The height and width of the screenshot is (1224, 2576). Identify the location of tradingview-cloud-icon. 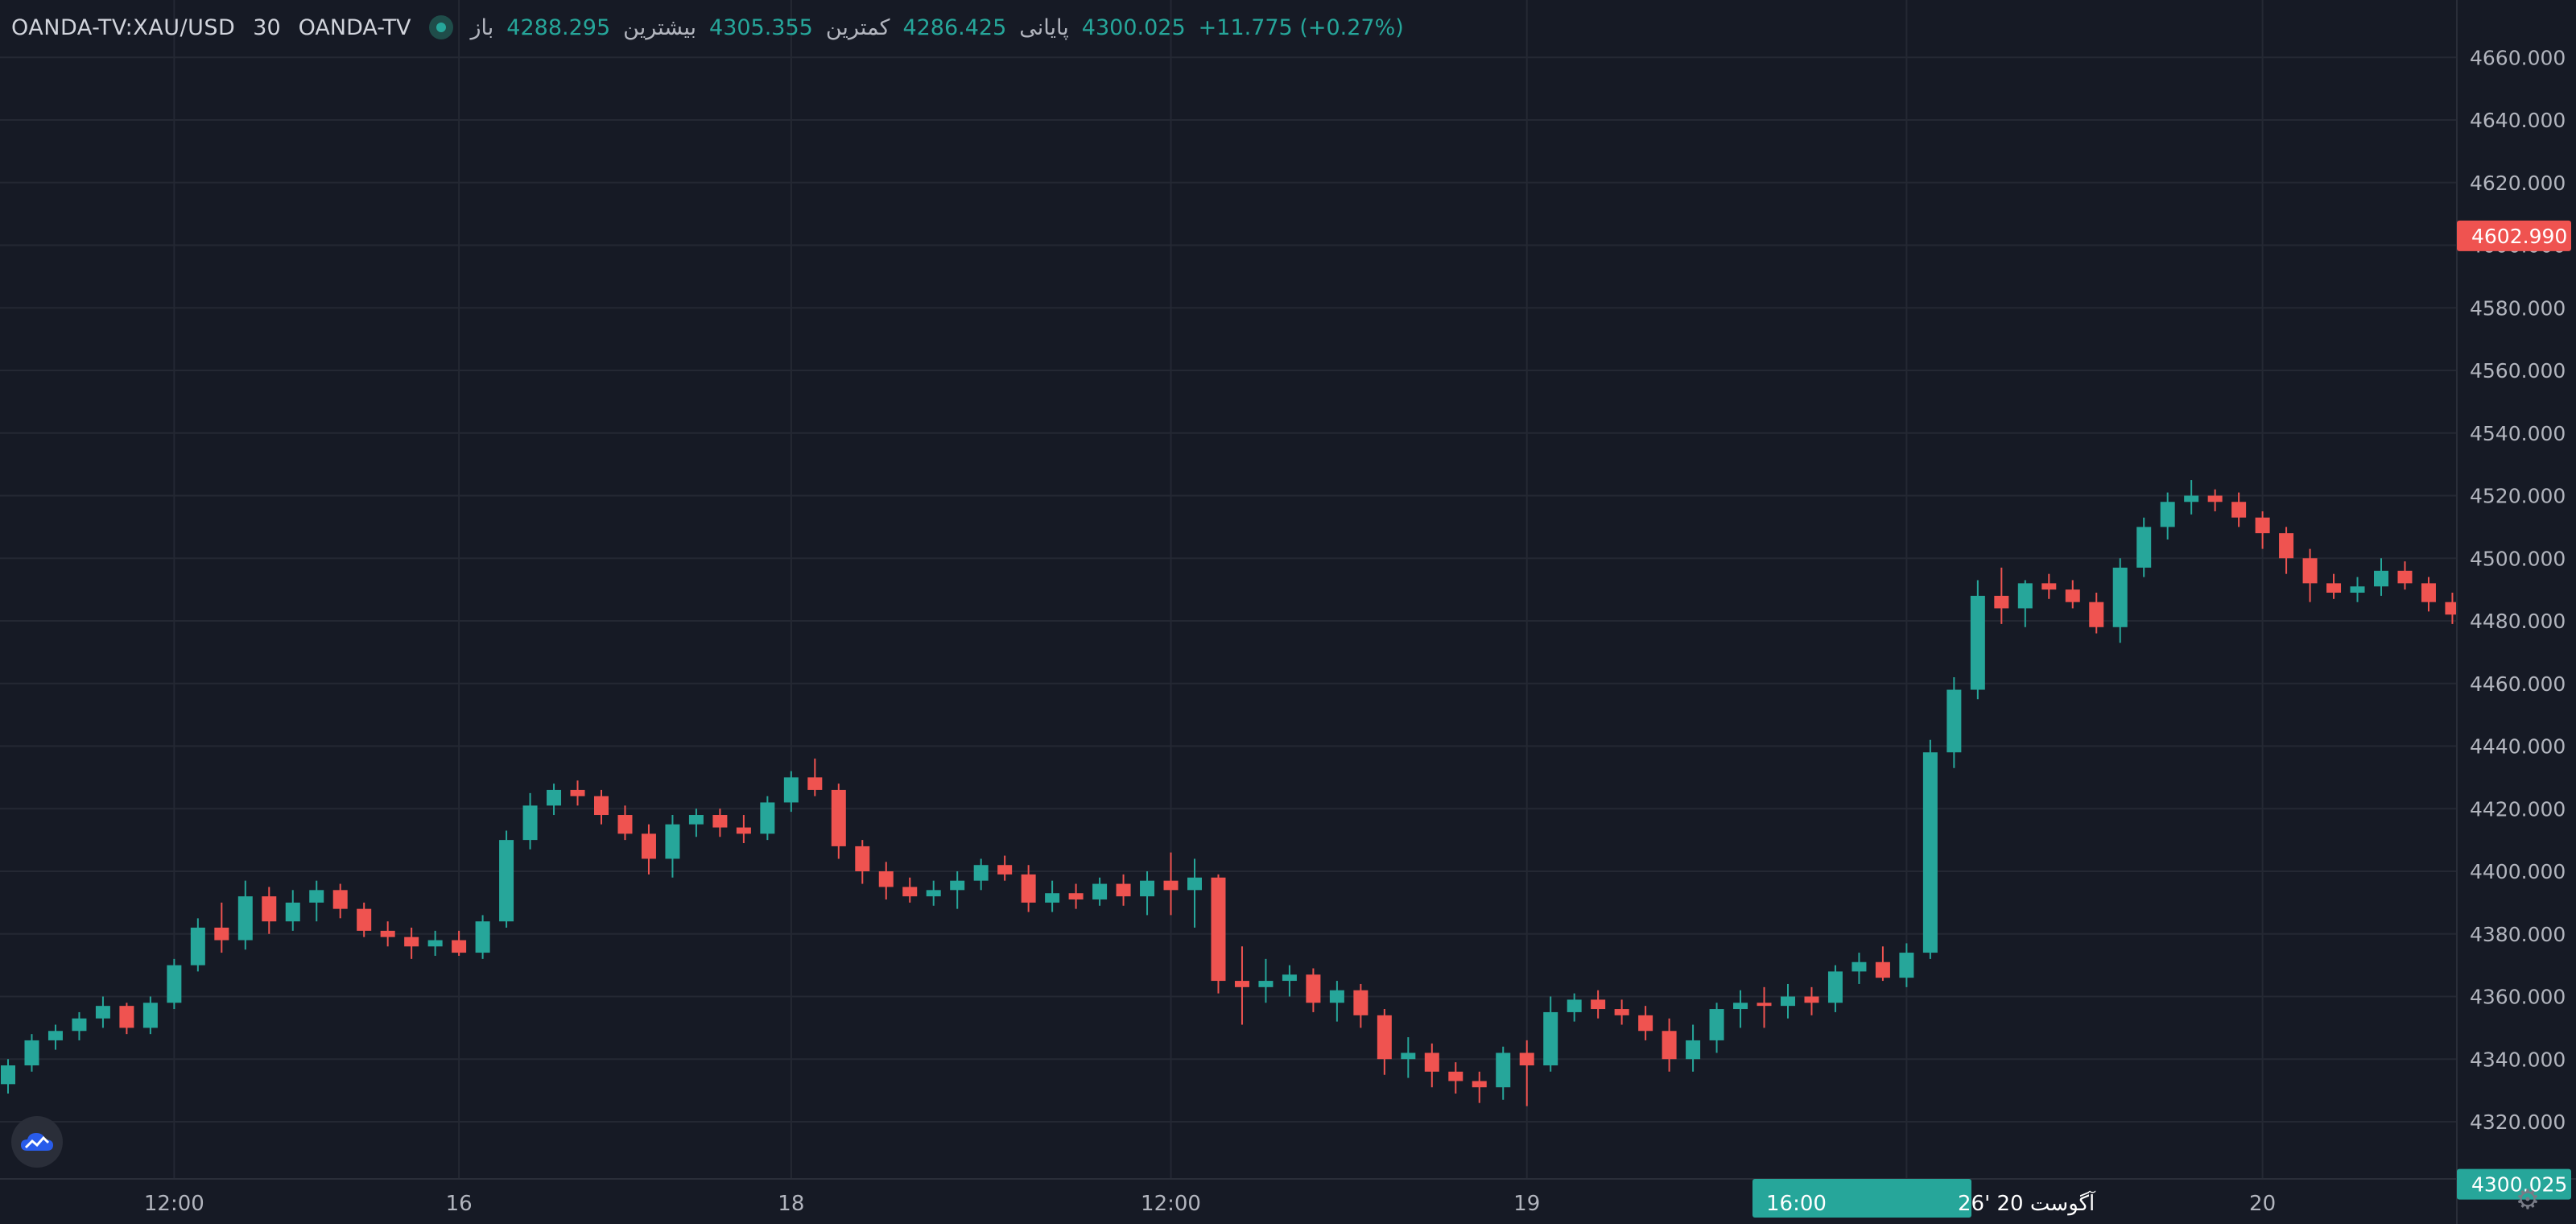
(37, 1142).